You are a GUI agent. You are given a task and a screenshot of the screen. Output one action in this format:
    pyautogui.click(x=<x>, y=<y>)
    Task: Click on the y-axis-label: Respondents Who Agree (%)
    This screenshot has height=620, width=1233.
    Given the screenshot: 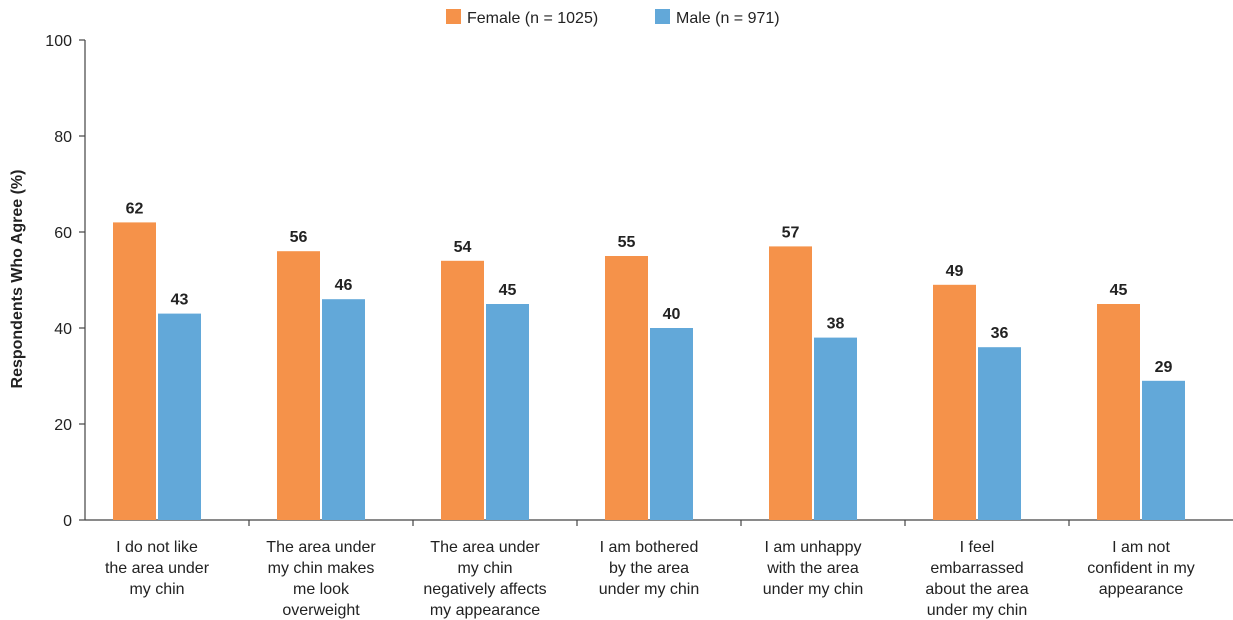 What is the action you would take?
    pyautogui.click(x=17, y=279)
    